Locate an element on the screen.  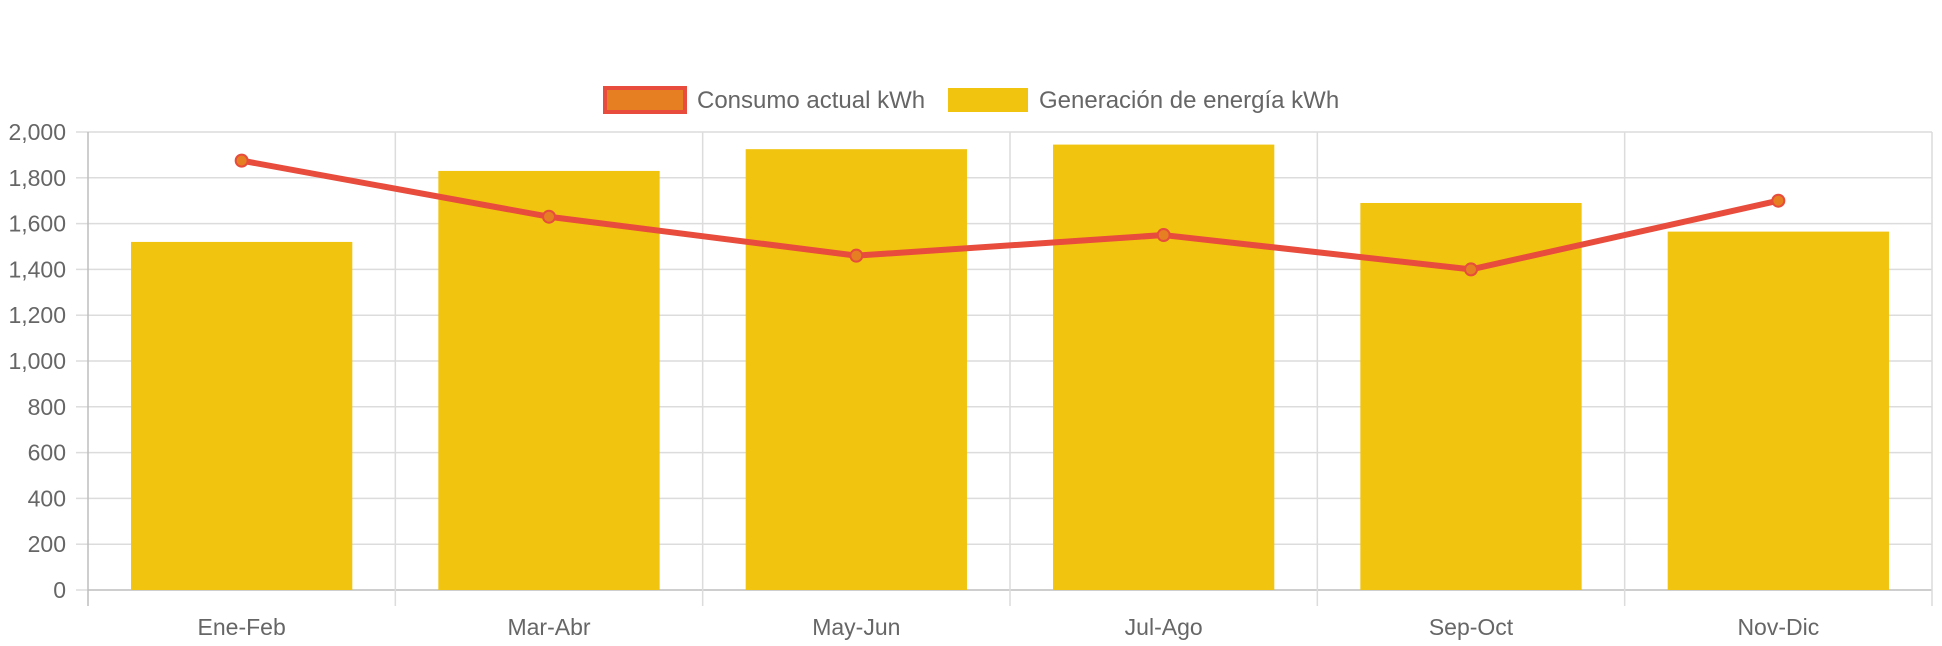
x-tick-label: Ene-Feb is located at coordinates (242, 627).